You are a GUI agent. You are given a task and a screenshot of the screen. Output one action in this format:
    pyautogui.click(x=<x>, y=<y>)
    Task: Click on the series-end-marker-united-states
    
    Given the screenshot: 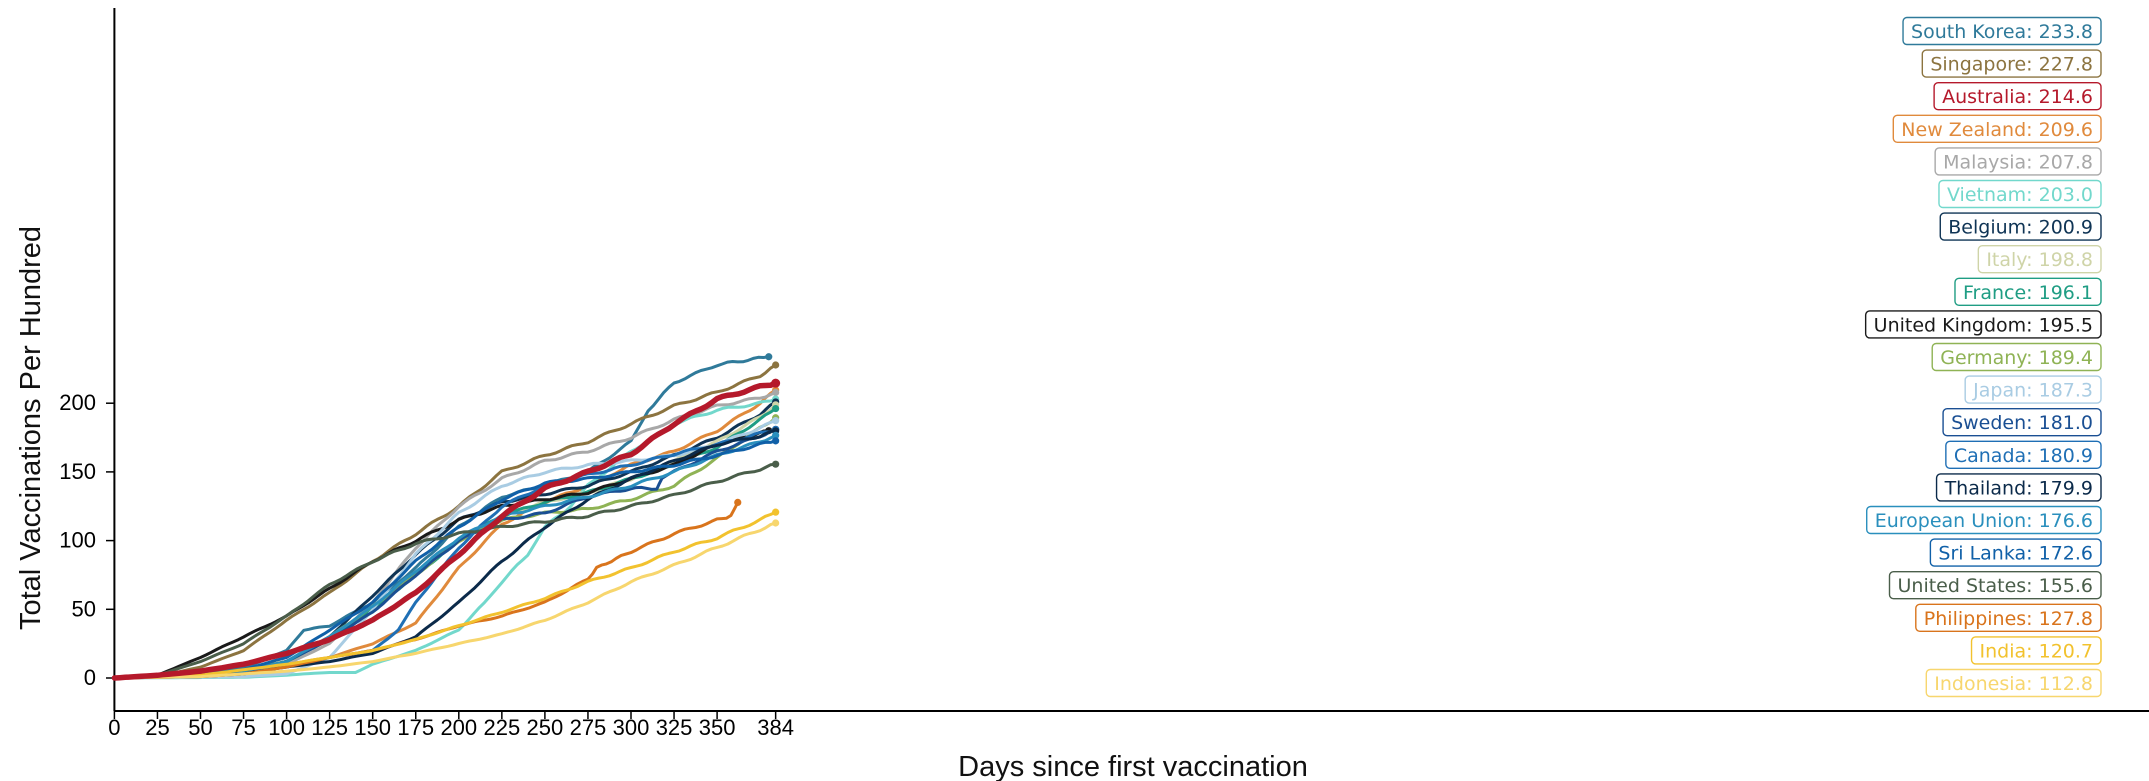 What is the action you would take?
    pyautogui.click(x=776, y=464)
    